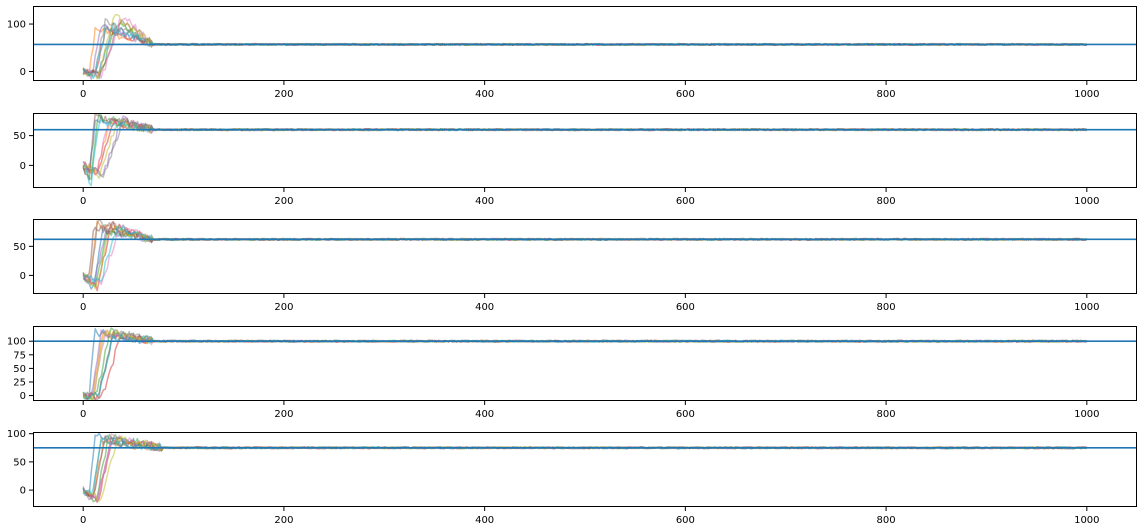 This screenshot has width=1144, height=532. What do you see at coordinates (19, 382) in the screenshot?
I see `y-tick-label: 25` at bounding box center [19, 382].